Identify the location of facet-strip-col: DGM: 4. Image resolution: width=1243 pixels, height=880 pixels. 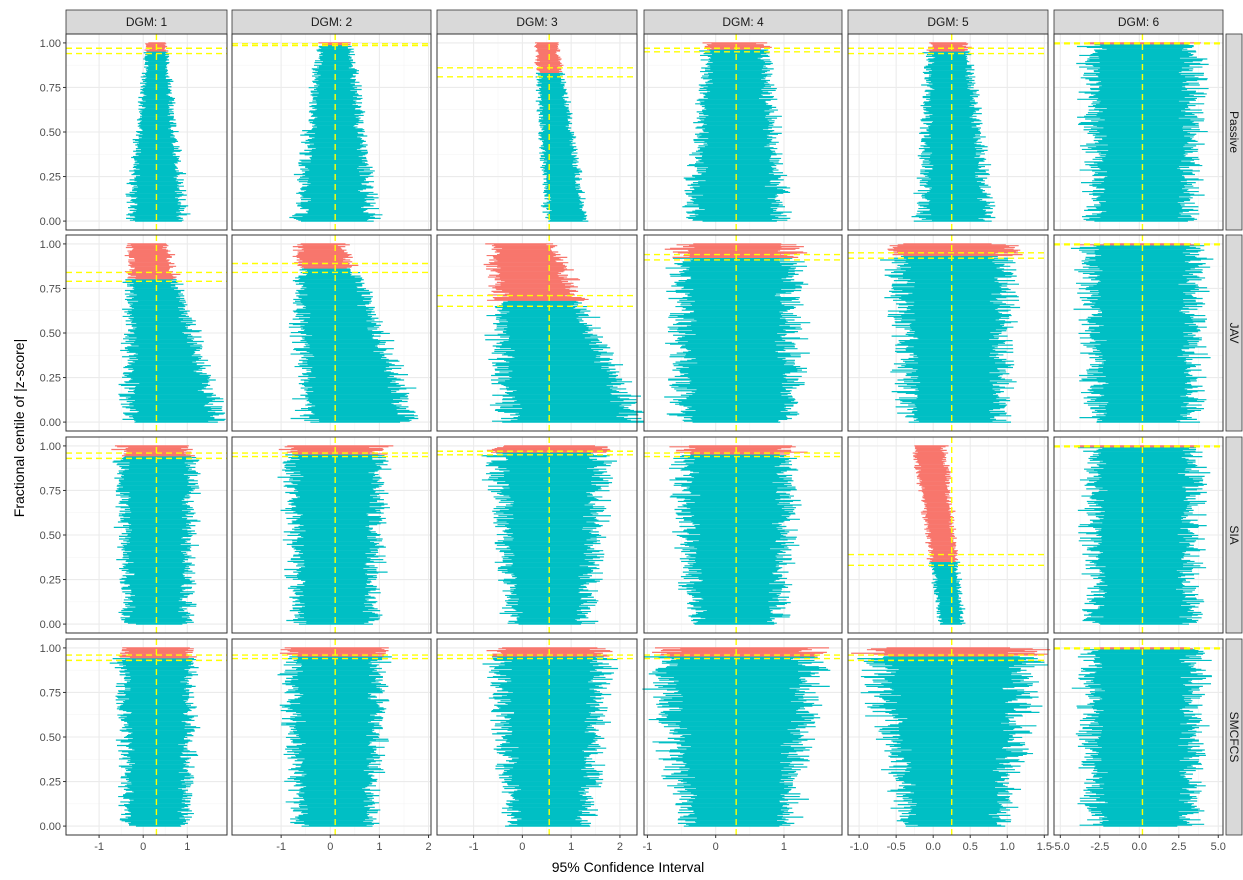
(743, 22).